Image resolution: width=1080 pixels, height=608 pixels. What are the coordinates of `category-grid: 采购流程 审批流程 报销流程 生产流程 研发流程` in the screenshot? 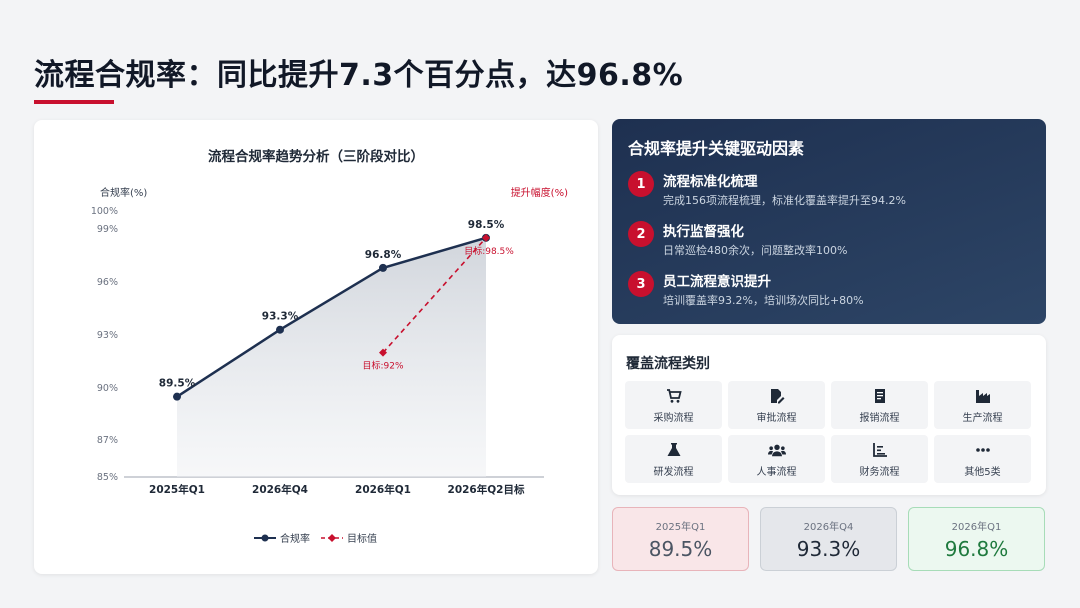 It's located at (829, 432).